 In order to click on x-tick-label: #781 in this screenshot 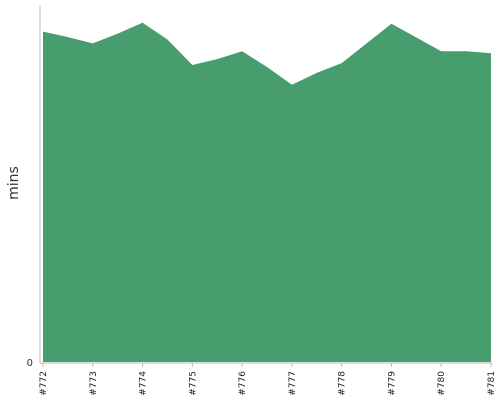, I will do `click(492, 383)`.